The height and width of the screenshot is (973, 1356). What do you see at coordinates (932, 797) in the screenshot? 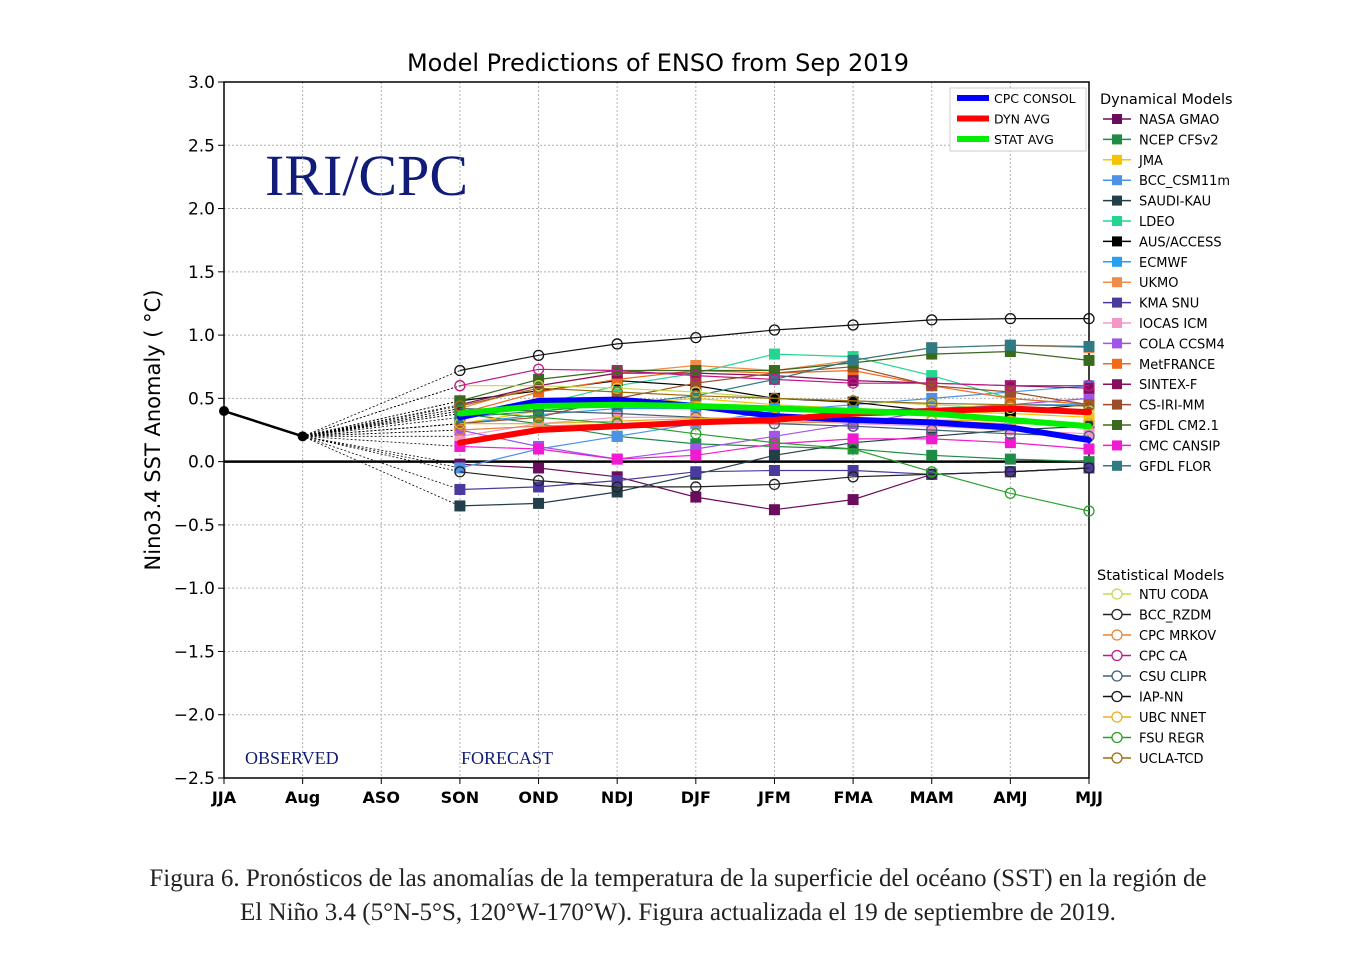
I see `x-tick-label: MAM` at bounding box center [932, 797].